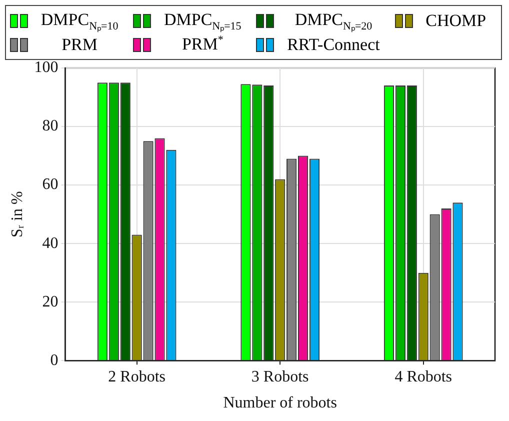 The width and height of the screenshot is (509, 421). What do you see at coordinates (423, 377) in the screenshot?
I see `x-tick-label: 4 Robots` at bounding box center [423, 377].